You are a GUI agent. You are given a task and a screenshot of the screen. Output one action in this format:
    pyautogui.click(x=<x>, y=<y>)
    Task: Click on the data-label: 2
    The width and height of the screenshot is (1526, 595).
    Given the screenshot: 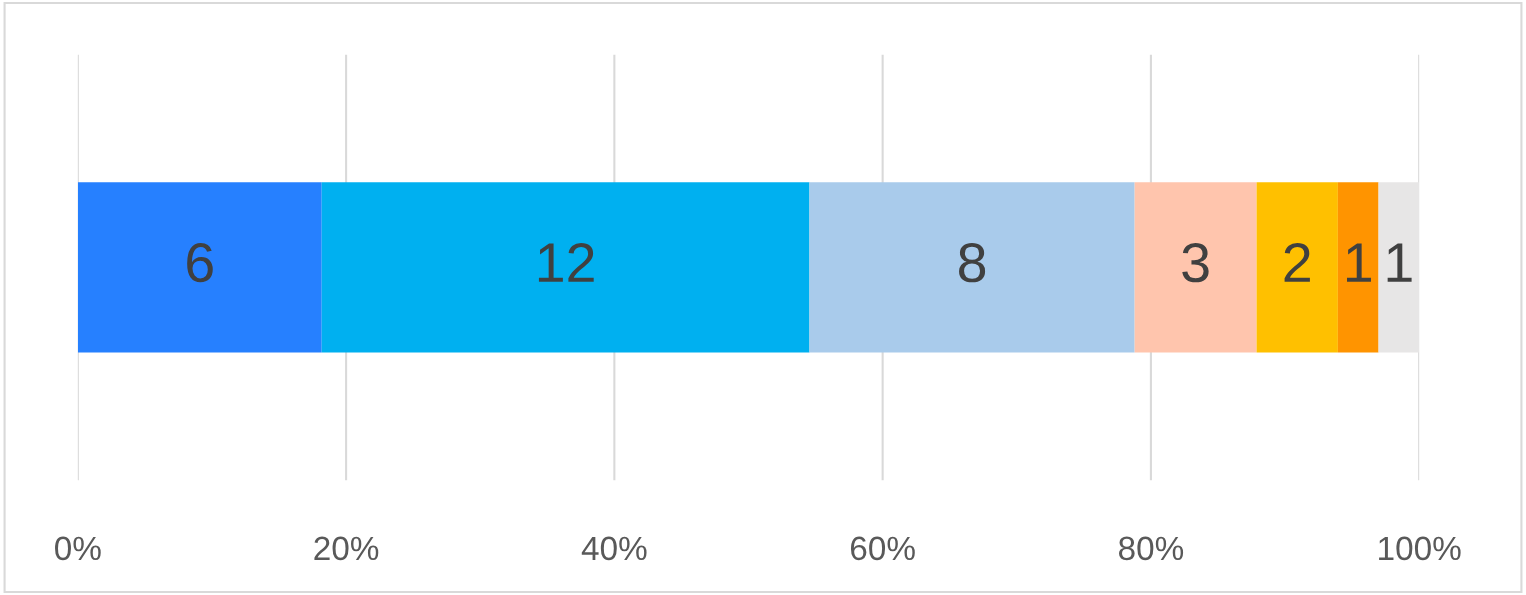 What is the action you would take?
    pyautogui.click(x=1297, y=262)
    